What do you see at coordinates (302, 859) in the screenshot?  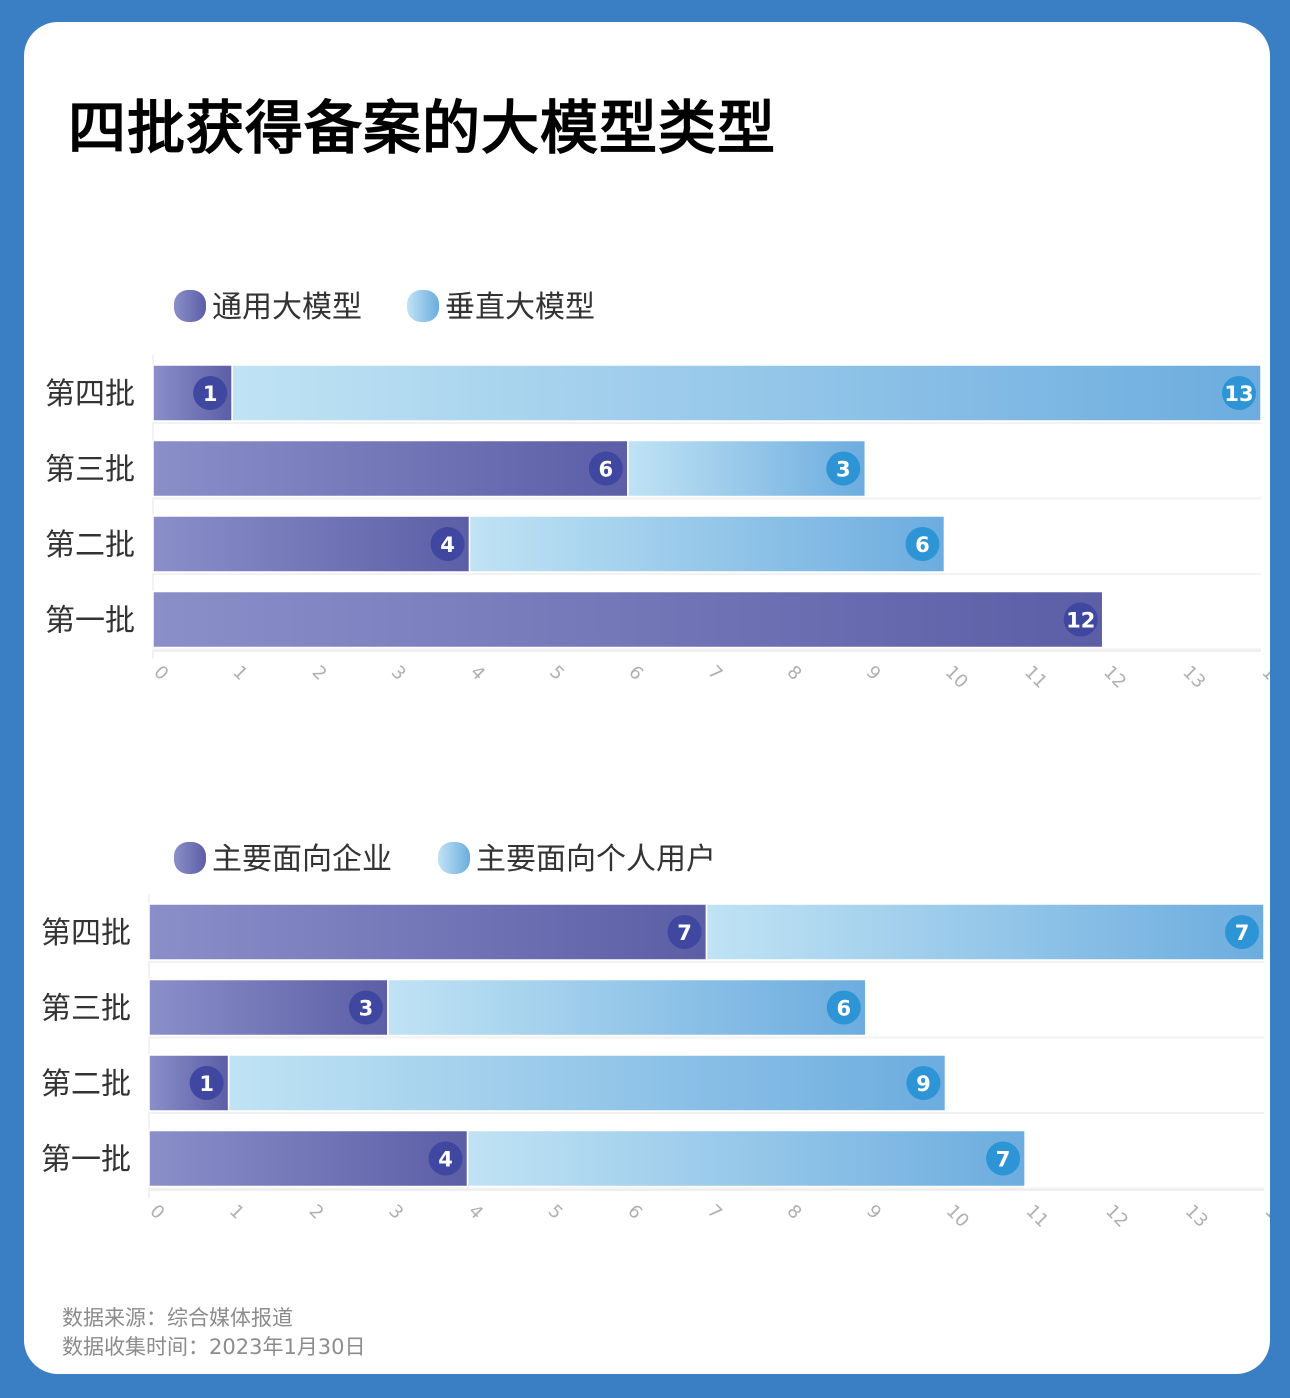 I see `legend-label-1: 主要面向企业` at bounding box center [302, 859].